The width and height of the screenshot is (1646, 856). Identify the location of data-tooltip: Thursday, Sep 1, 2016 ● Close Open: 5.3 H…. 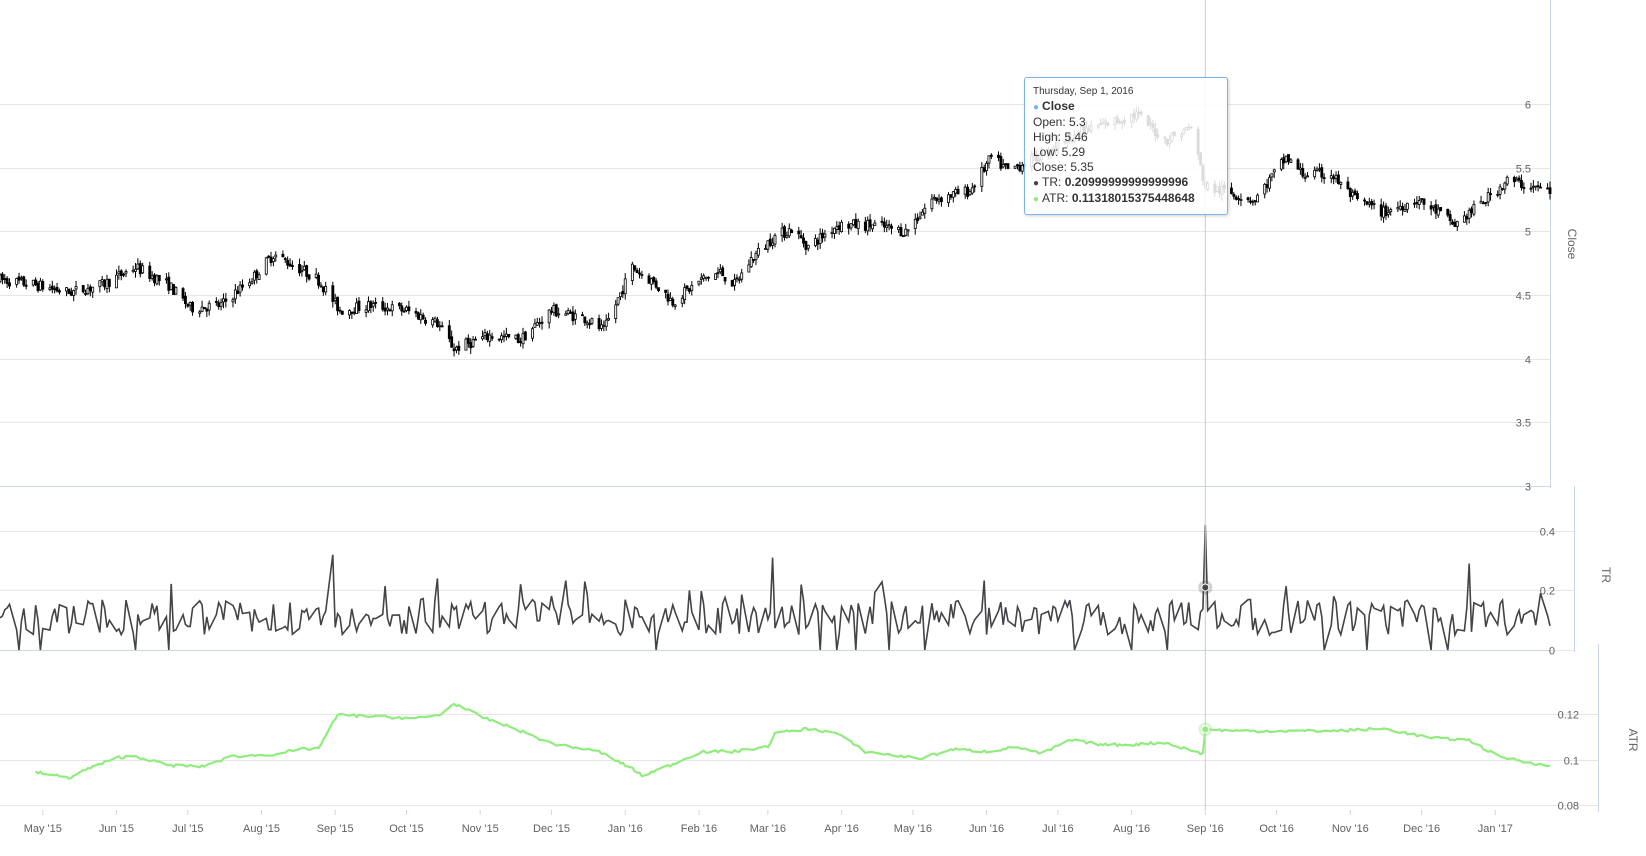
(1126, 146).